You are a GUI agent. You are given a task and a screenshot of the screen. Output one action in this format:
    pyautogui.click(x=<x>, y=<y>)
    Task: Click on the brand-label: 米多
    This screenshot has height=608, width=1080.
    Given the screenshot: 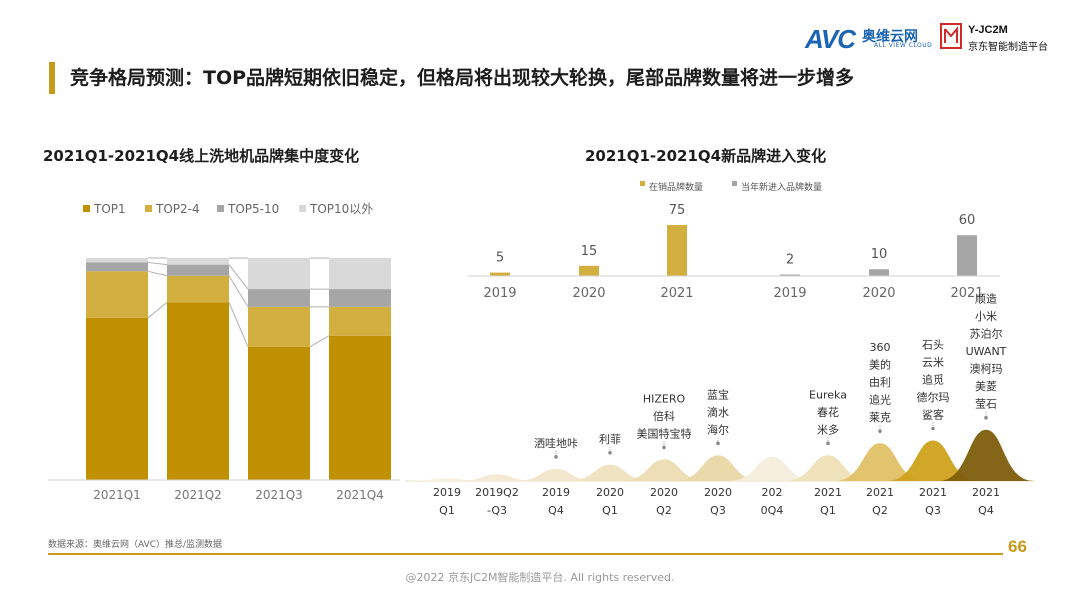 What is the action you would take?
    pyautogui.click(x=828, y=429)
    